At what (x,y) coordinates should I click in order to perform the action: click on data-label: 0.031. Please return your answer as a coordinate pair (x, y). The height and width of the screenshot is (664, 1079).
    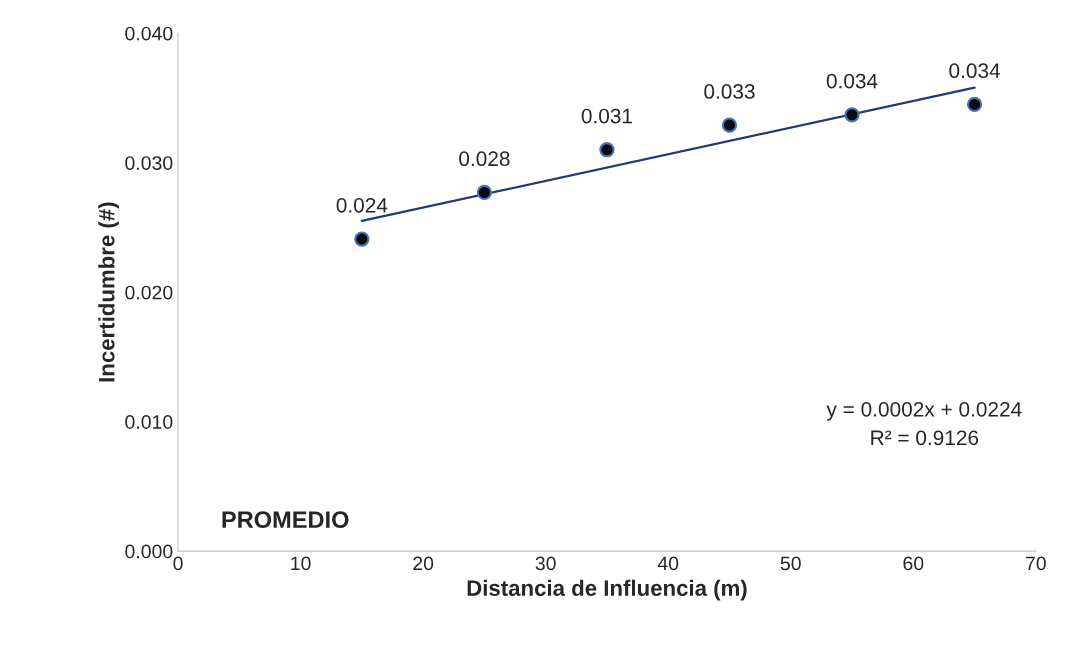
    Looking at the image, I should click on (606, 116).